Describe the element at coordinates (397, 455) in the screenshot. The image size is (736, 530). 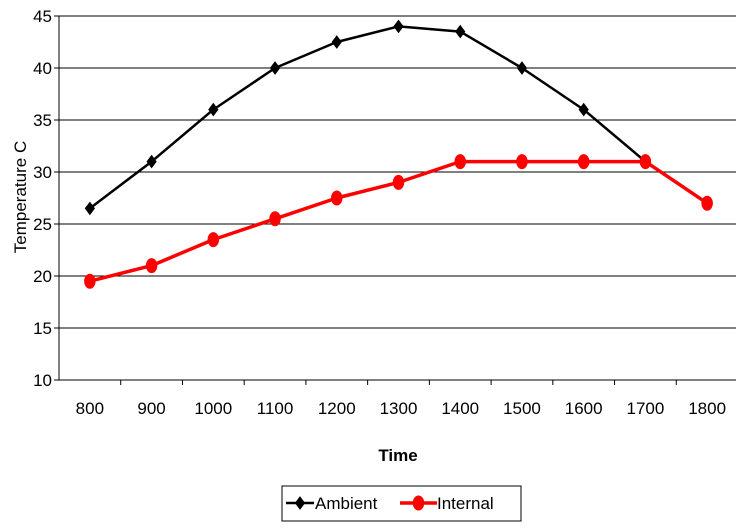
I see `x-axis-title: Time` at that location.